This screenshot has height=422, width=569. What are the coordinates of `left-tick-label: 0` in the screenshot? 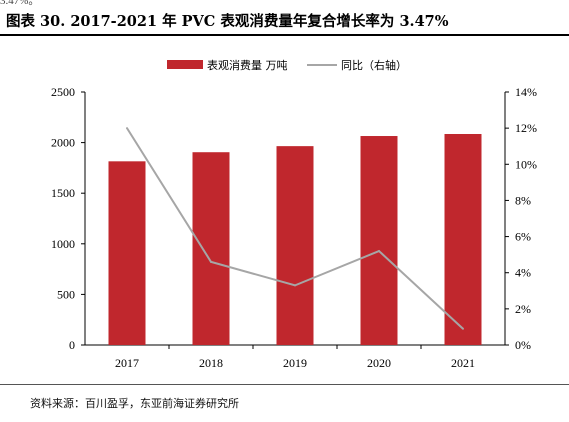 It's located at (72, 345).